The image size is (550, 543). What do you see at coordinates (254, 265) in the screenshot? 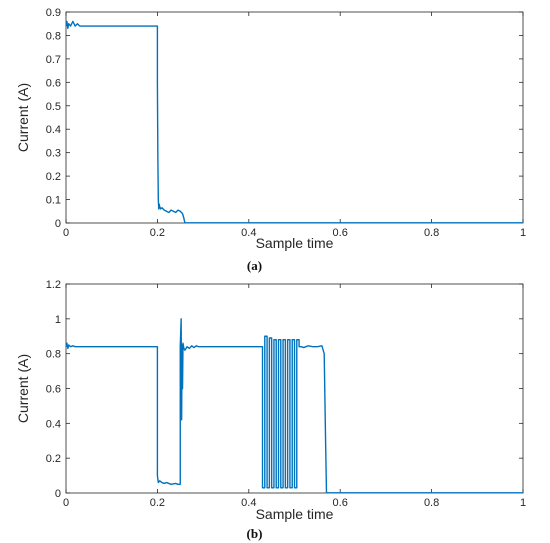
I see `panel-caption: (a)` at bounding box center [254, 265].